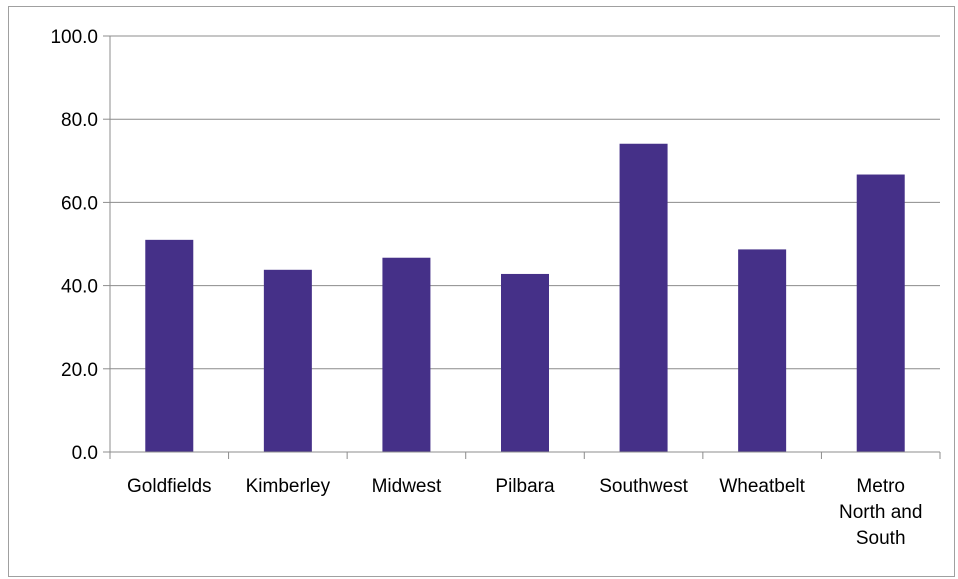  I want to click on y-tick-label: 0.0, so click(85, 453).